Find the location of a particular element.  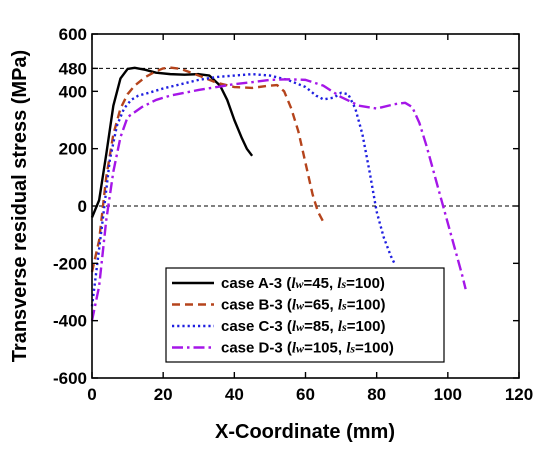

x-tick-label-1: 20 is located at coordinates (163, 394).